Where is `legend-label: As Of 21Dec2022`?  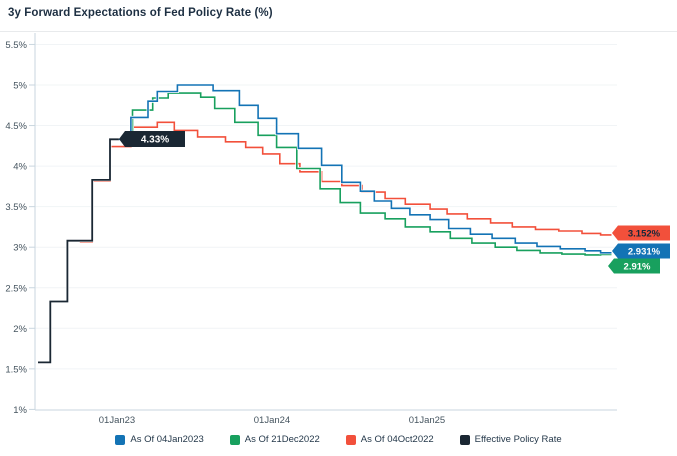 legend-label: As Of 21Dec2022 is located at coordinates (282, 439).